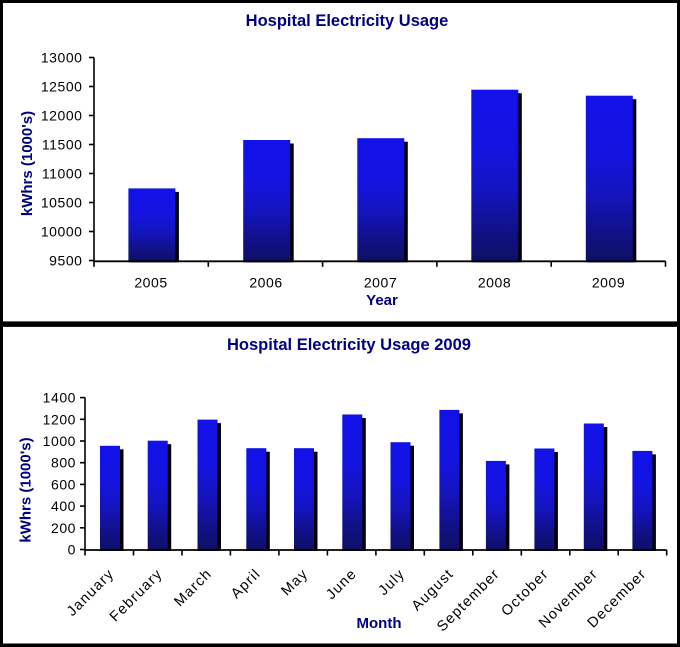 This screenshot has height=647, width=680. Describe the element at coordinates (494, 283) in the screenshot. I see `svg-text: 2008` at that location.